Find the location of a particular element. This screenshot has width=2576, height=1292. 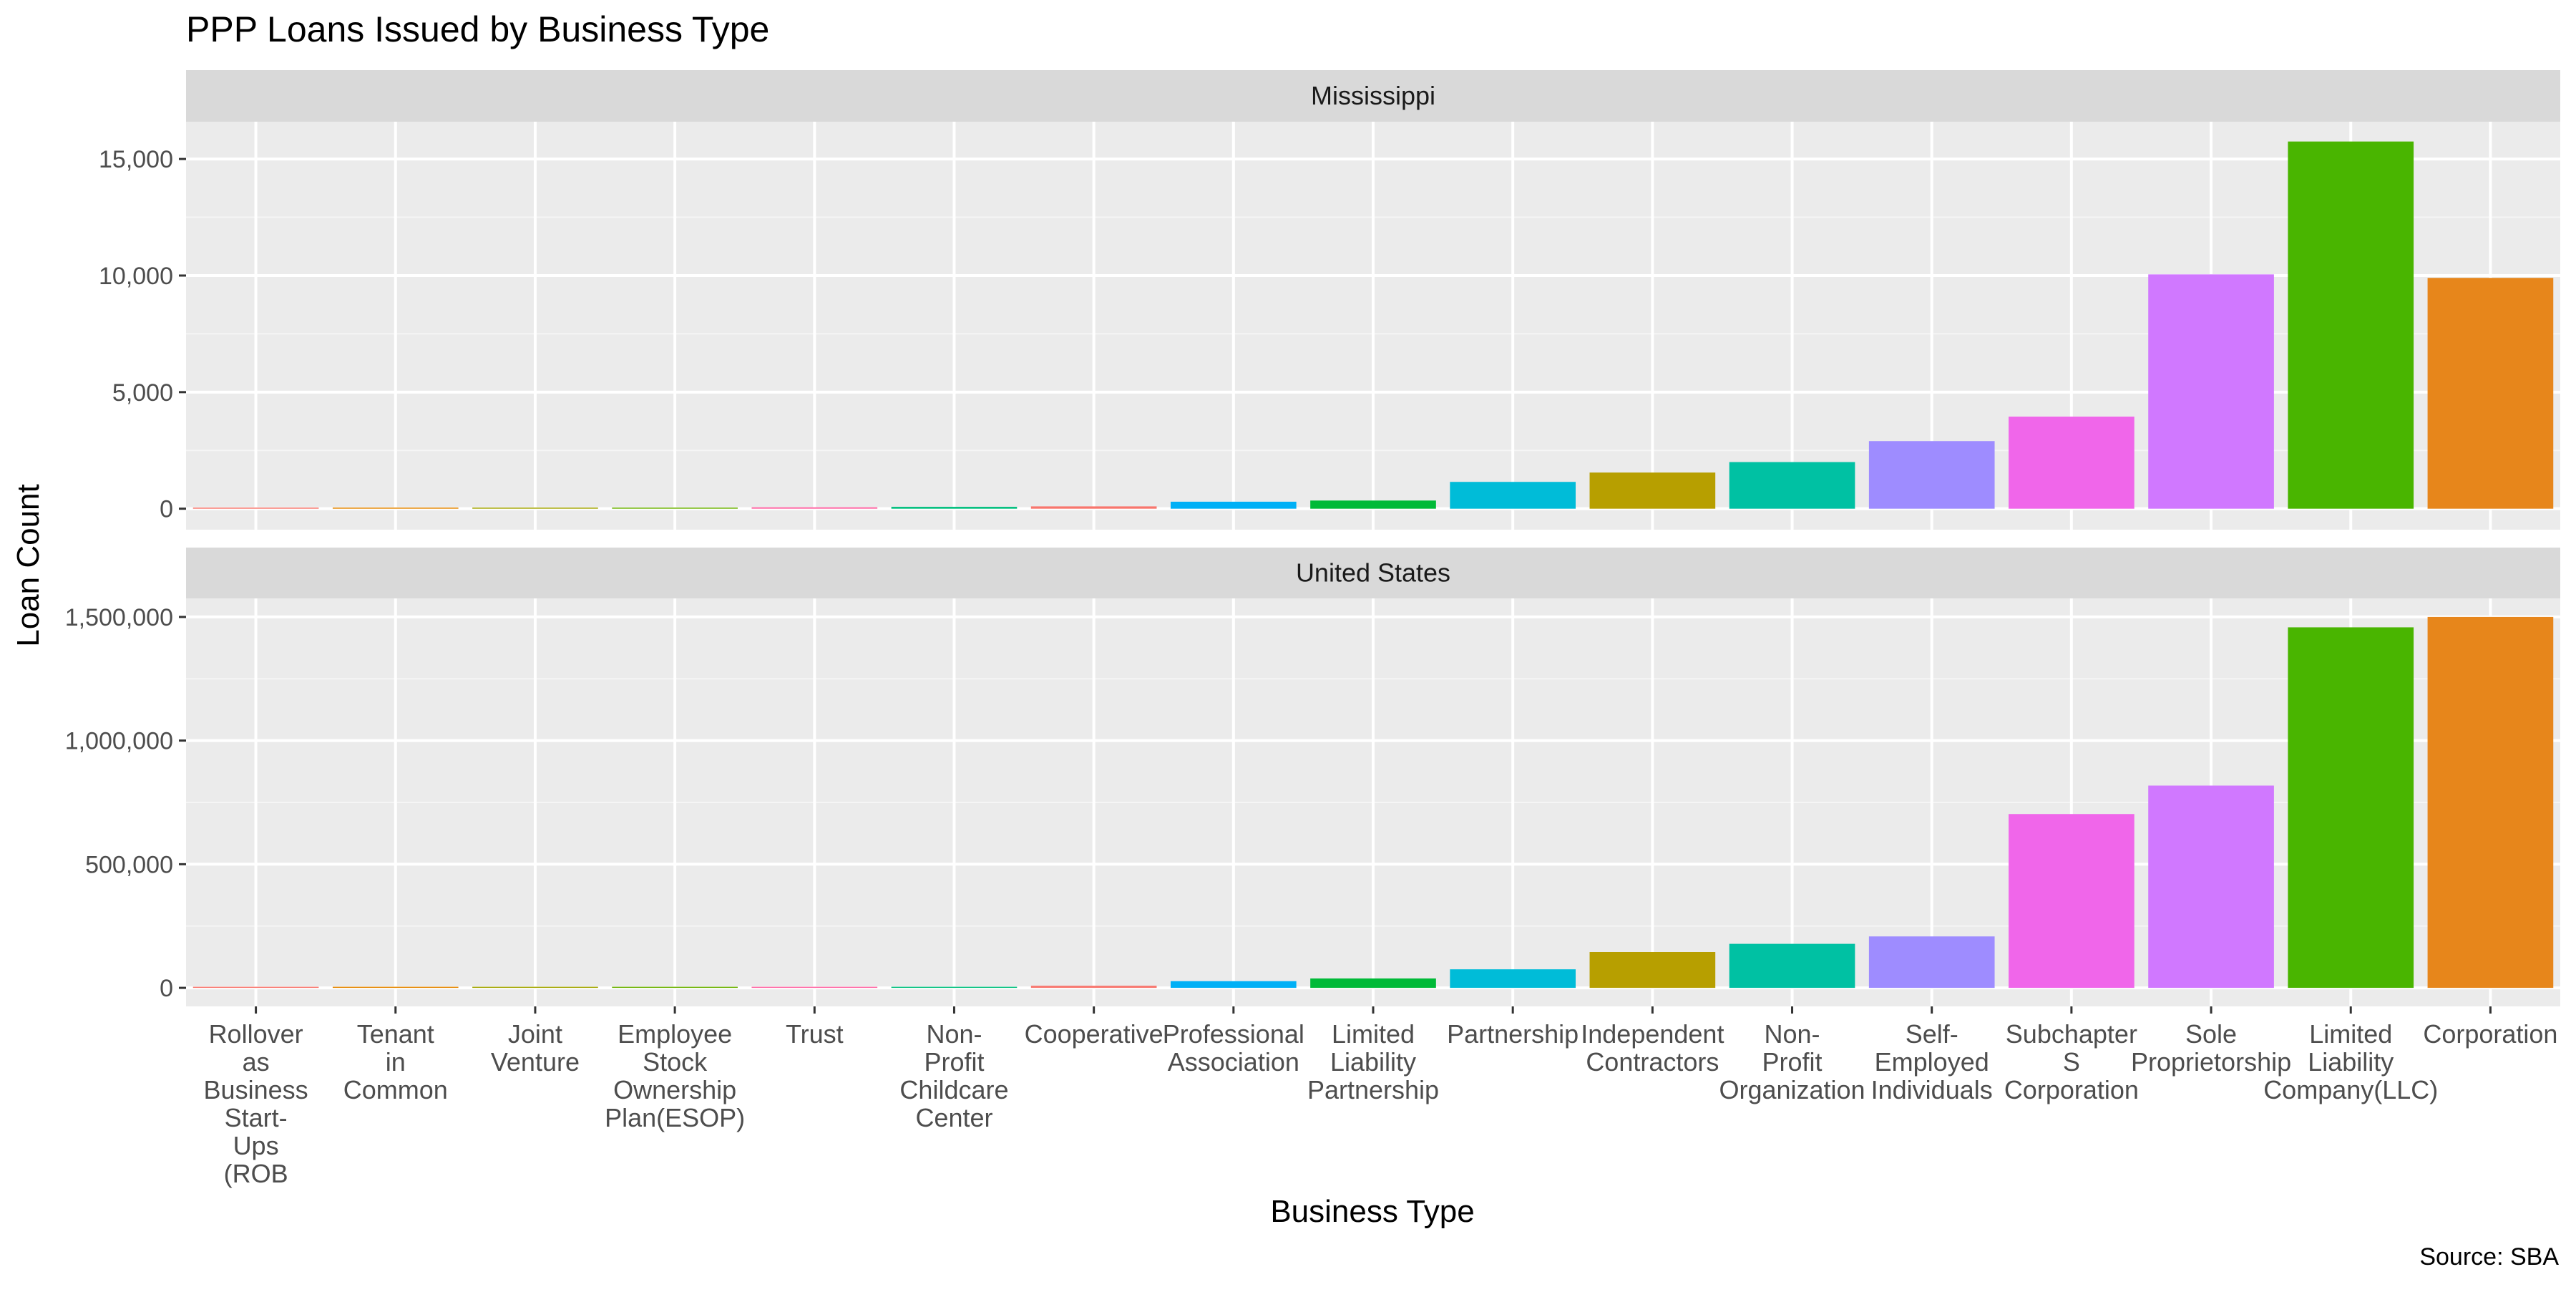

x-tick-label: Non-Profit Organization is located at coordinates (1792, 1061).